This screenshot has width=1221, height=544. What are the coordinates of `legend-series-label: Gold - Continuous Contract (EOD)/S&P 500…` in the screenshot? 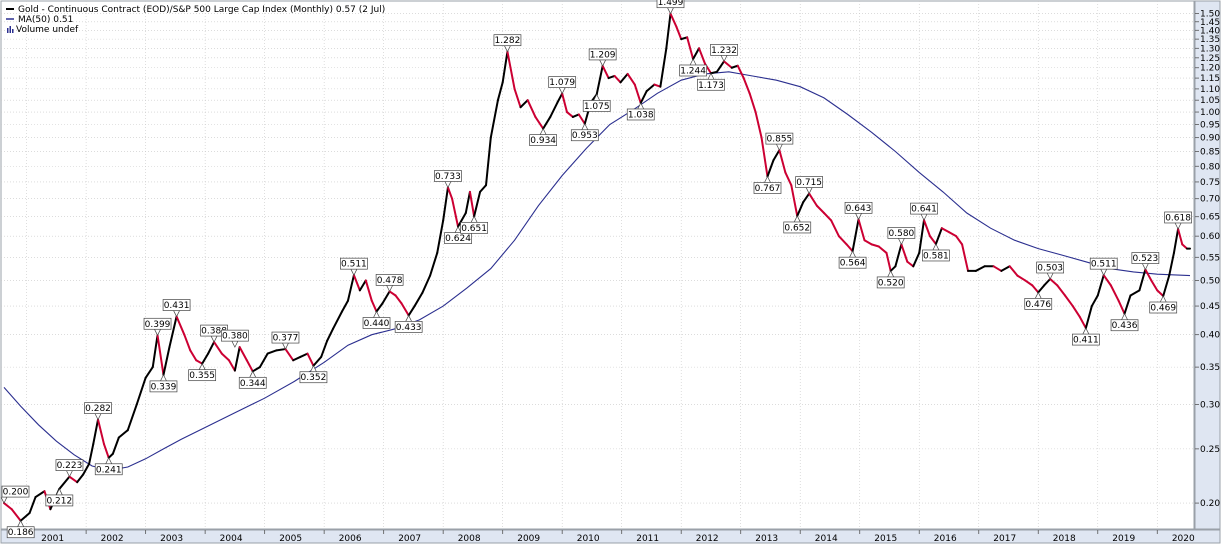 It's located at (201, 10).